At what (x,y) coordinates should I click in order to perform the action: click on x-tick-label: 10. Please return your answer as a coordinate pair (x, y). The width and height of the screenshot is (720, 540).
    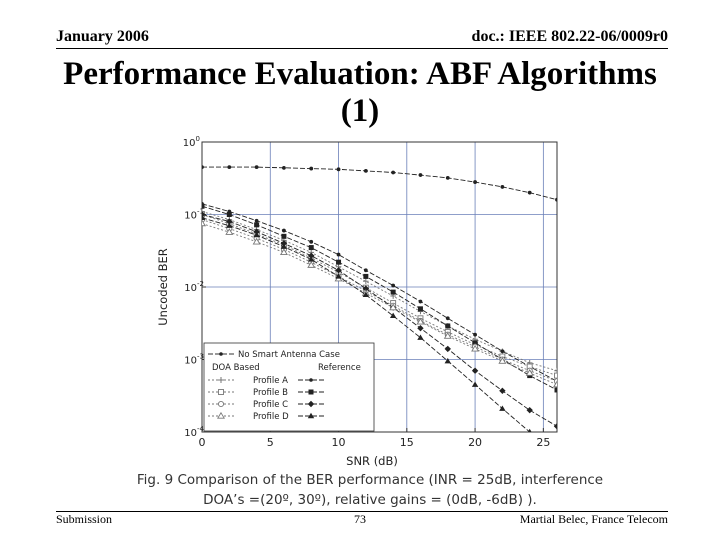
    Looking at the image, I should click on (339, 442).